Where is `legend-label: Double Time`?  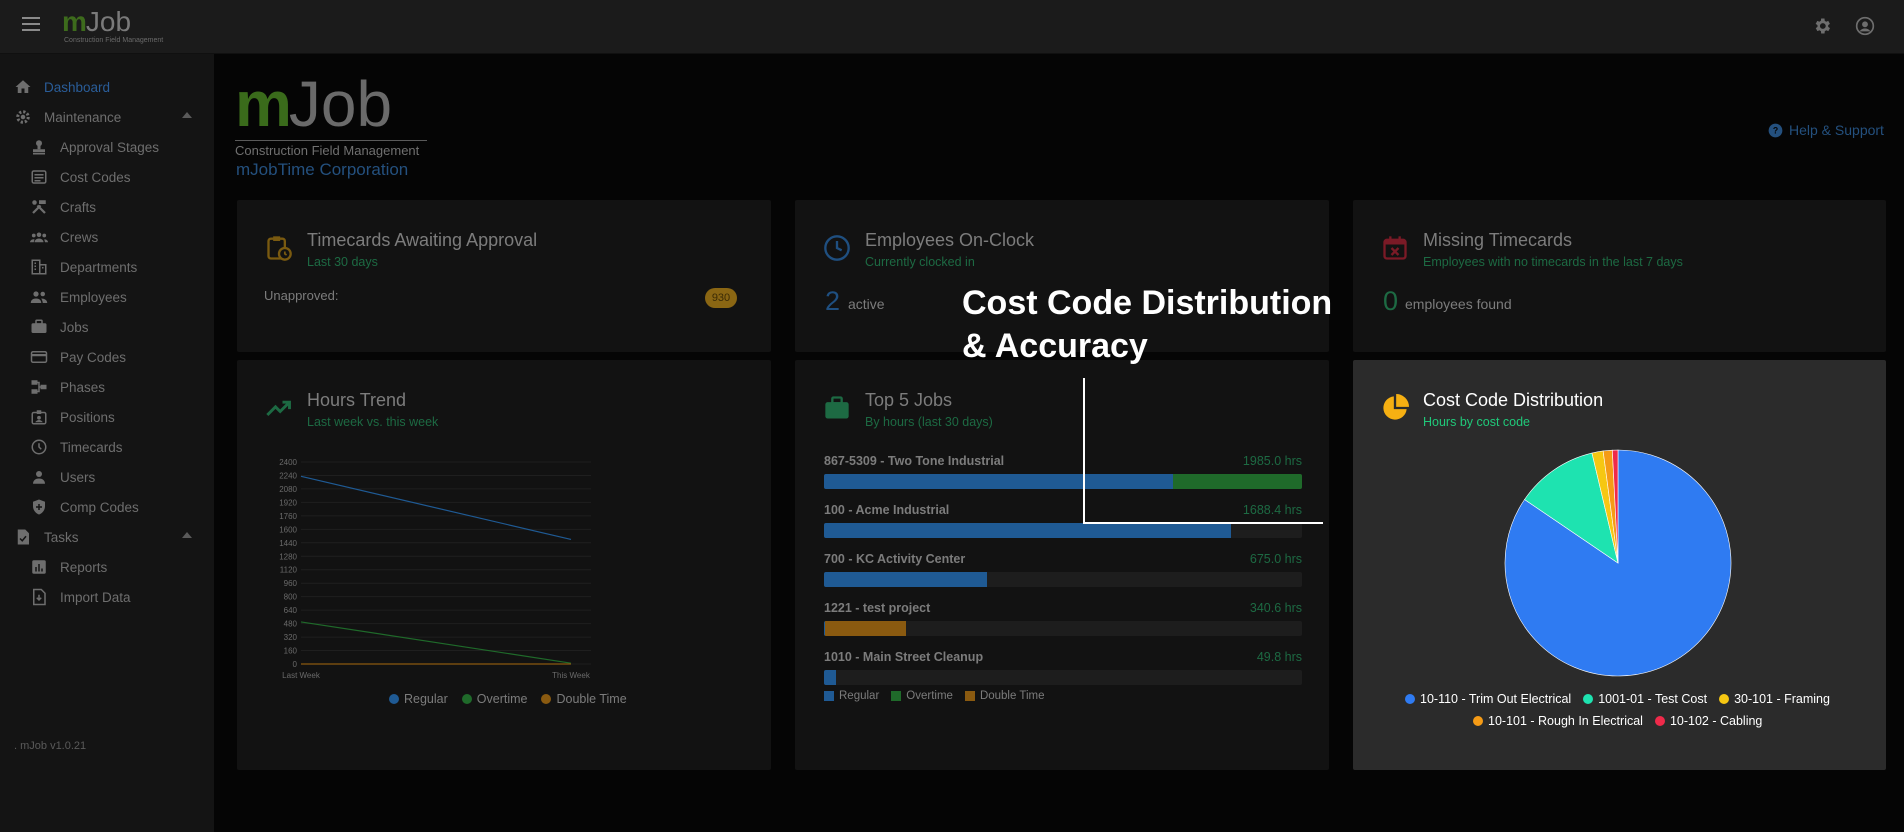 legend-label: Double Time is located at coordinates (1012, 696).